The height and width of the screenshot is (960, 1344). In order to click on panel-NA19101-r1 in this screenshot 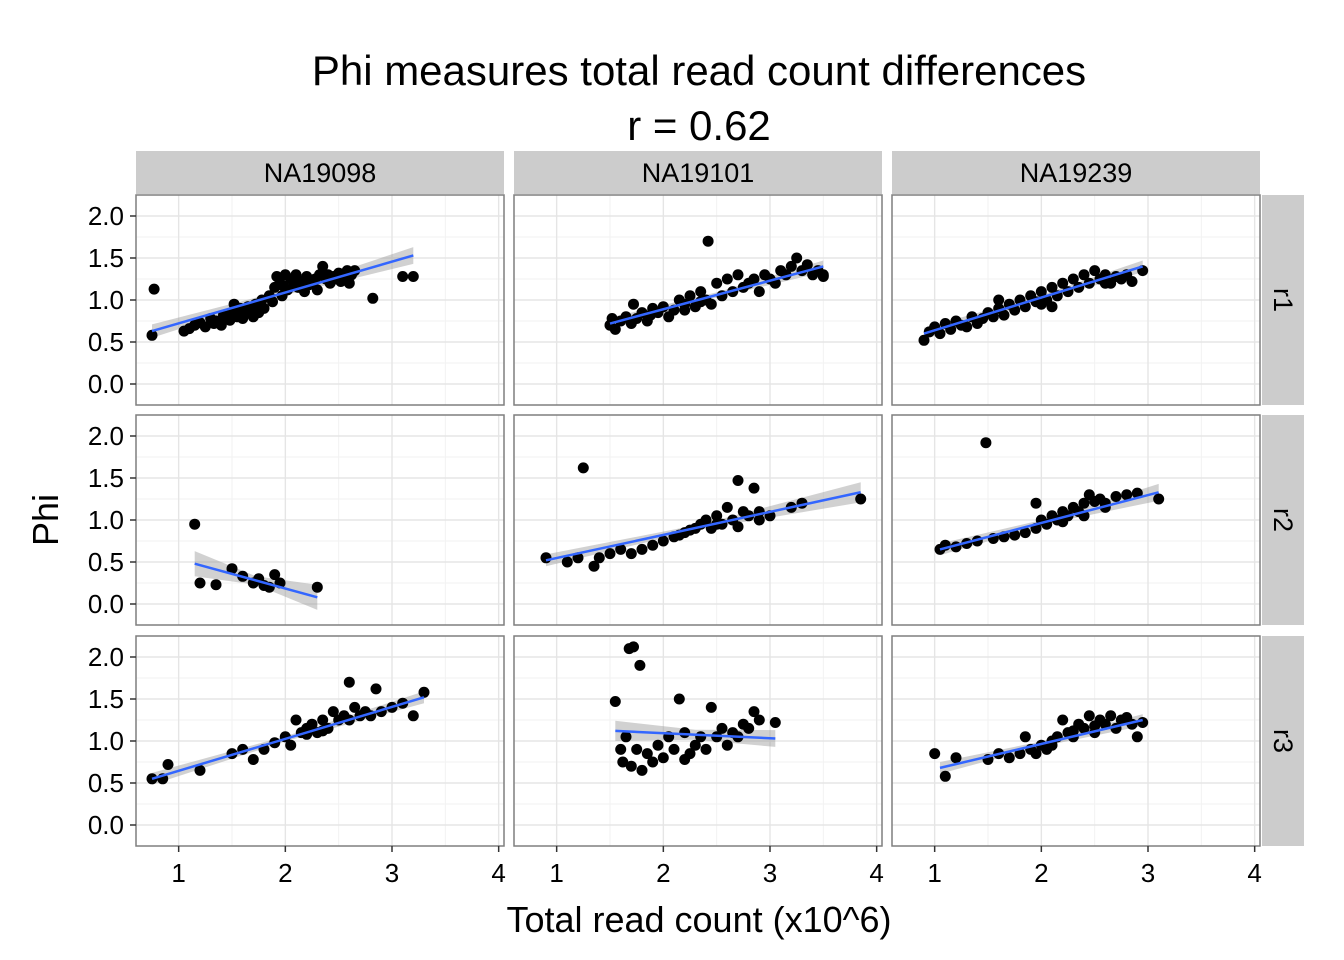, I will do `click(698, 300)`.